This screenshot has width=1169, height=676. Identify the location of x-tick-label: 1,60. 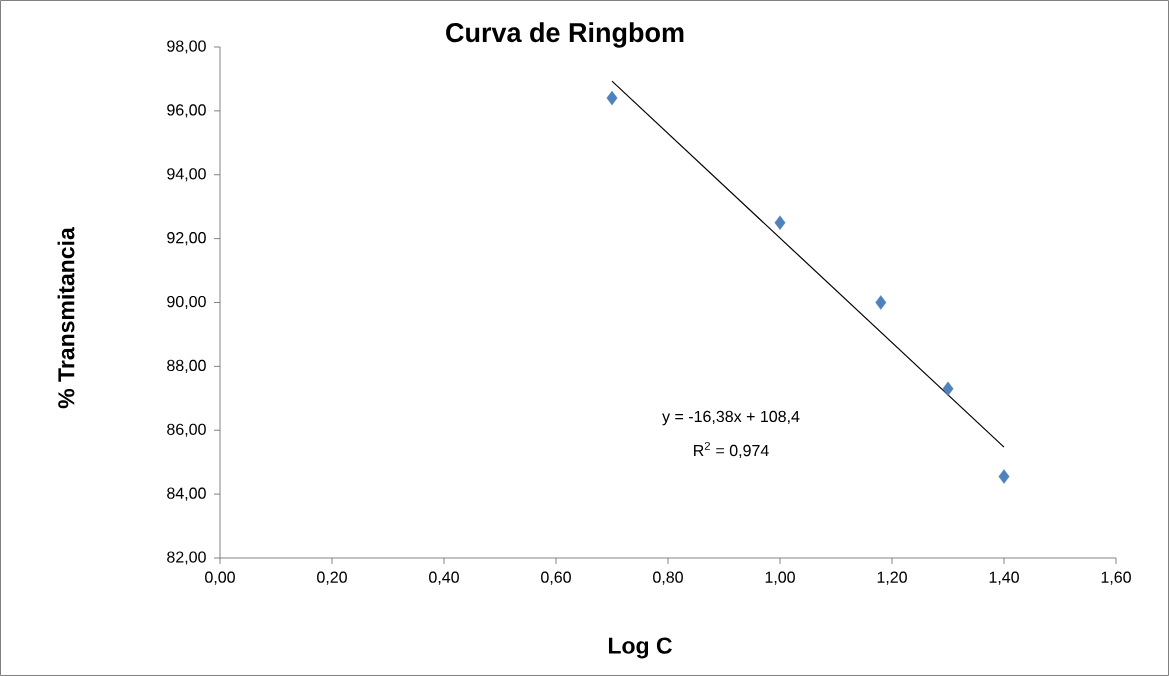
(1116, 578).